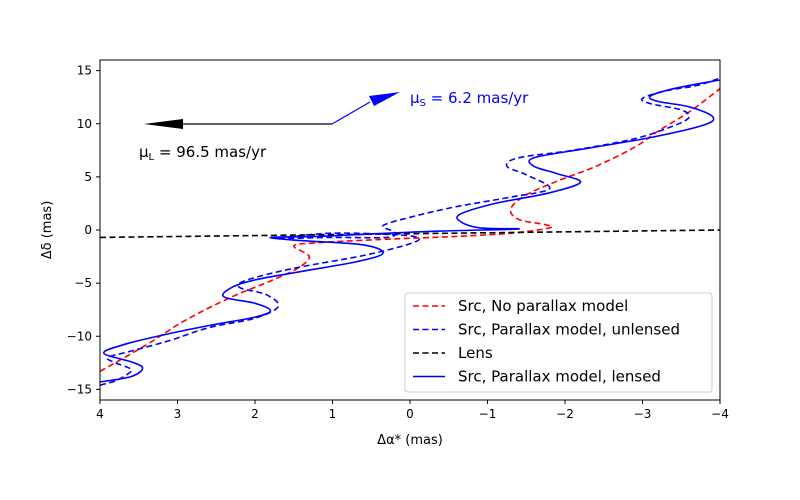 Image resolution: width=800 pixels, height=500 pixels. What do you see at coordinates (720, 414) in the screenshot?
I see `x-tick-label: −4` at bounding box center [720, 414].